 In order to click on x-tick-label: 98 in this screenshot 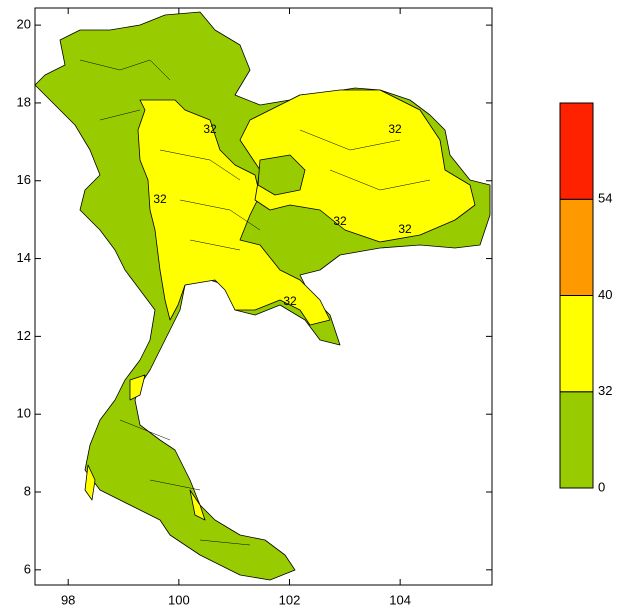, I will do `click(68, 599)`.